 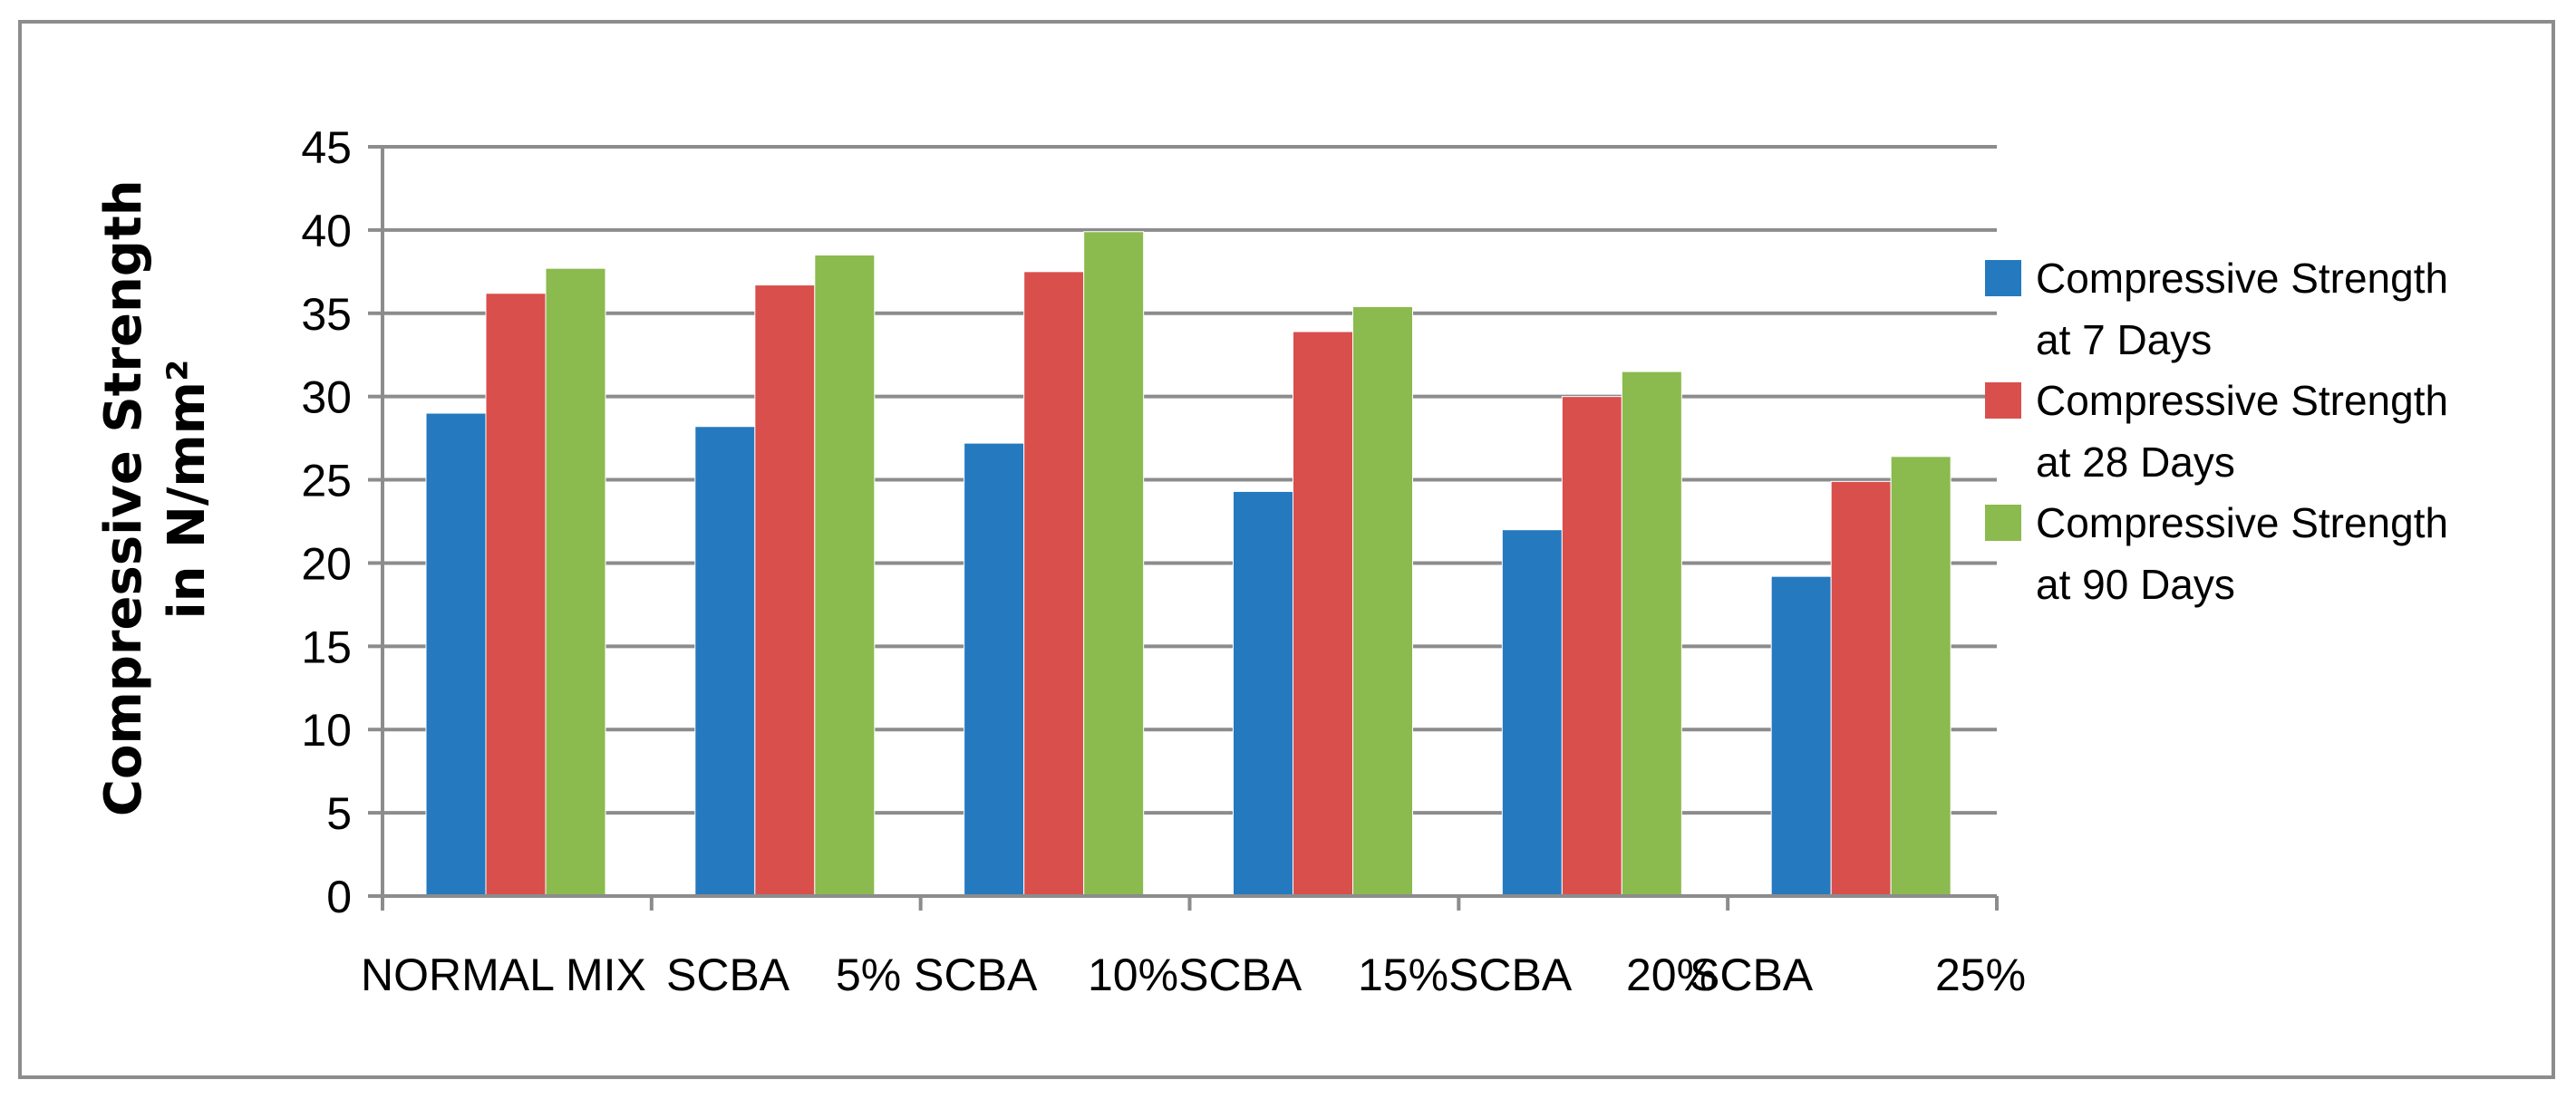 I want to click on y-tick-label: 20, so click(x=326, y=563).